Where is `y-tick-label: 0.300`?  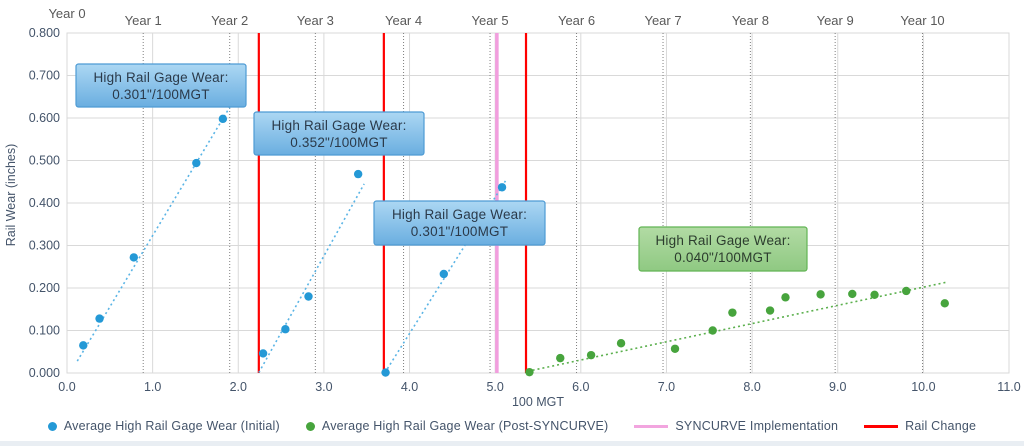
y-tick-label: 0.300 is located at coordinates (44, 246).